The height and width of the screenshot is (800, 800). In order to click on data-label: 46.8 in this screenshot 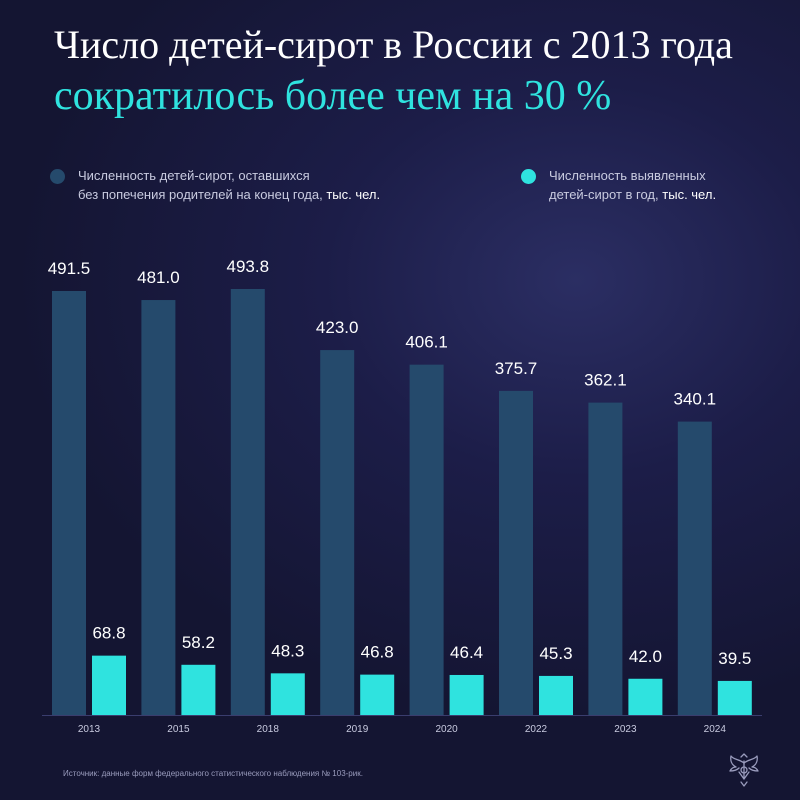, I will do `click(377, 652)`.